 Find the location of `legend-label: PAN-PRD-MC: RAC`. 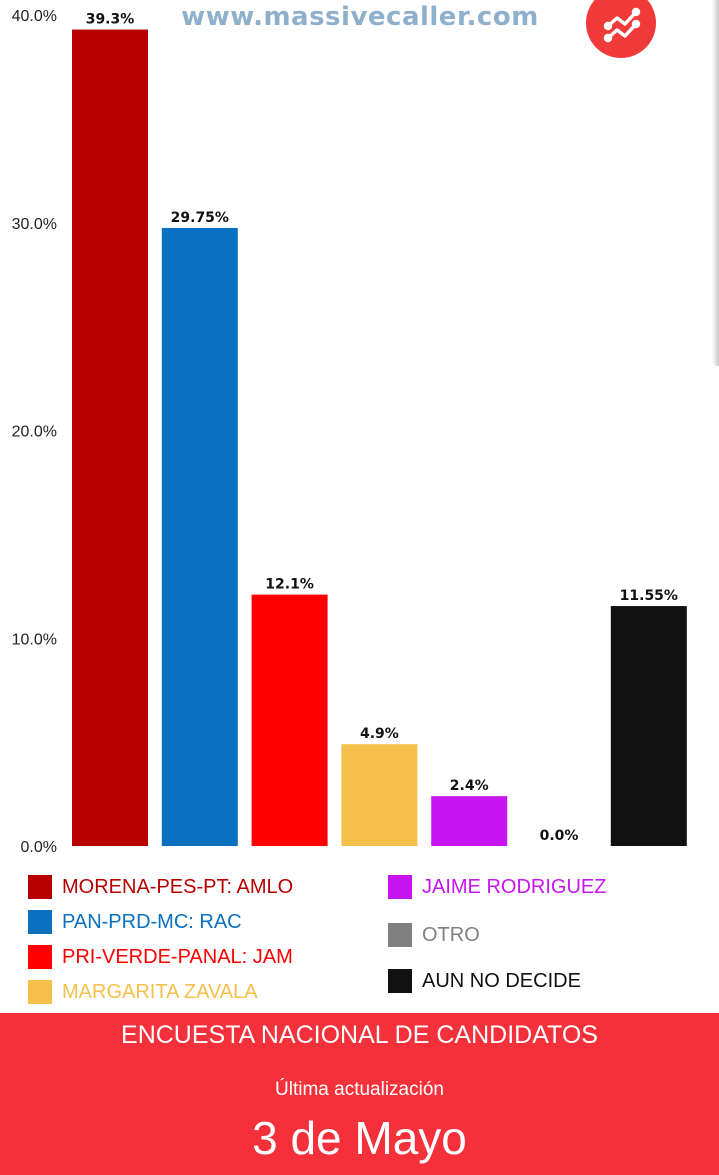

legend-label: PAN-PRD-MC: RAC is located at coordinates (152, 921).